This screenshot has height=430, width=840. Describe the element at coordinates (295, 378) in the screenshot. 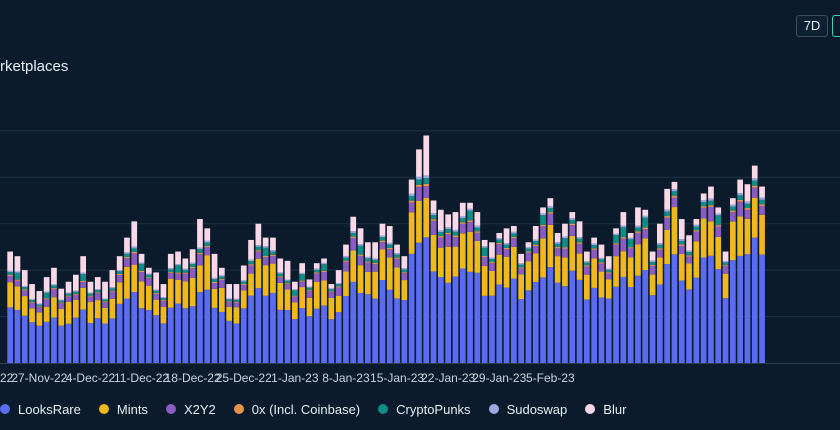

I see `x-tick-label: 1-Jan-23` at that location.